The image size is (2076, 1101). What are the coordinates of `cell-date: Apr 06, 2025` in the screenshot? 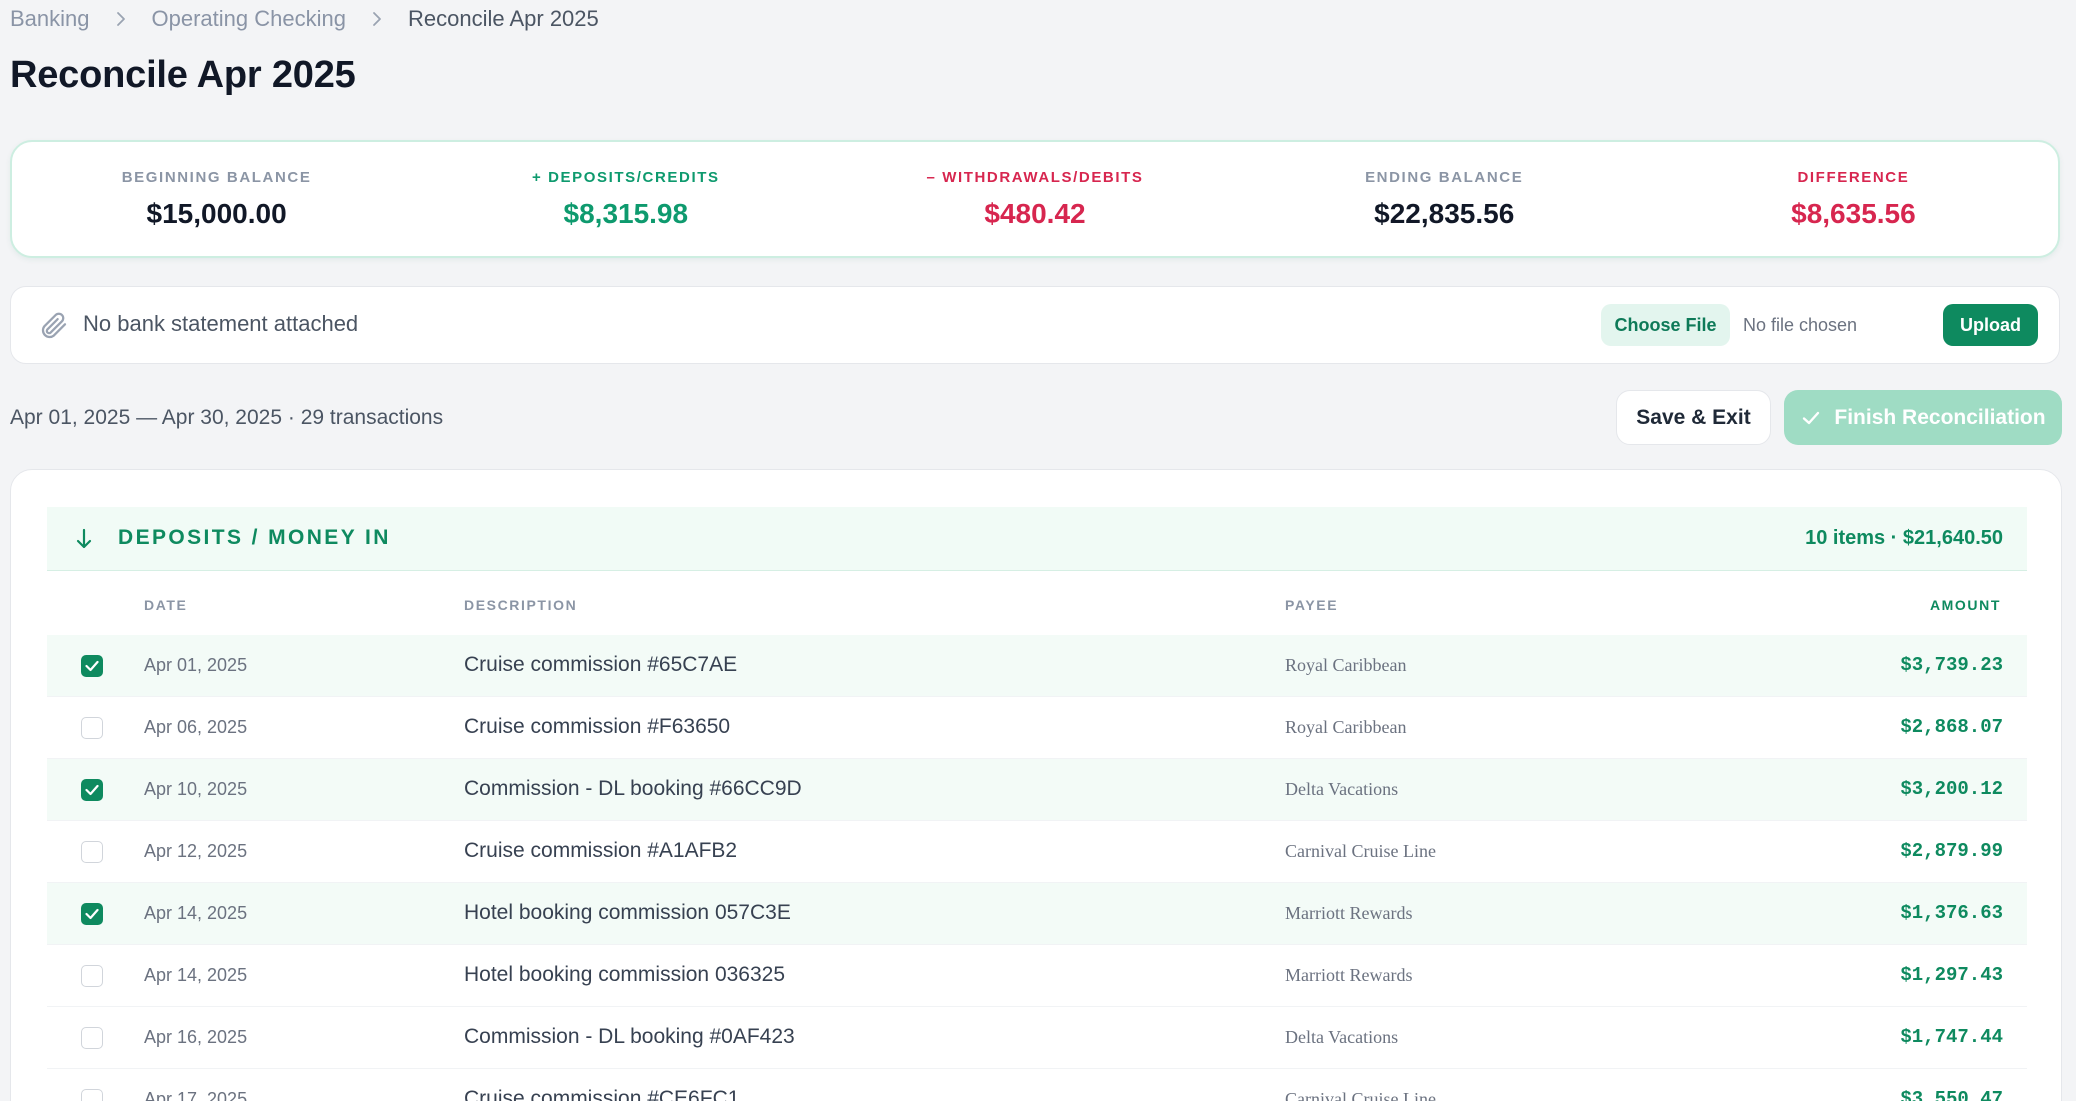 It's located at (196, 727).